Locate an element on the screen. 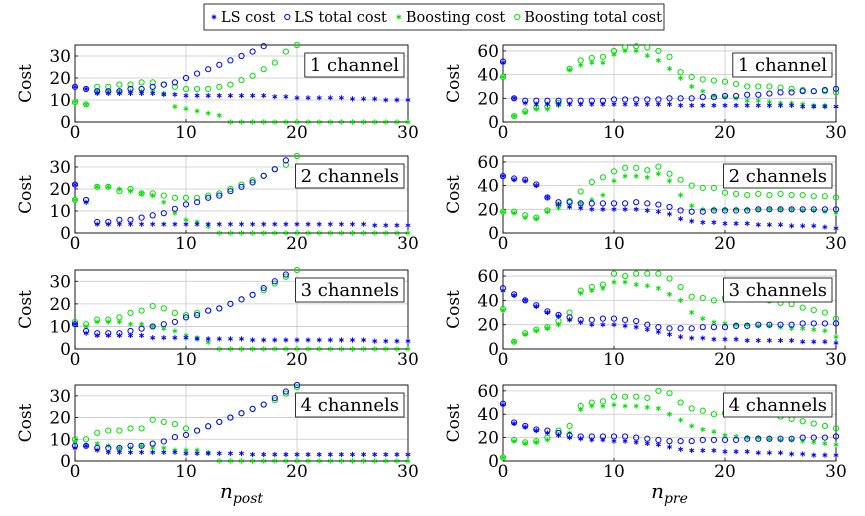 The height and width of the screenshot is (516, 865). x-tick-label: 30 is located at coordinates (408, 133).